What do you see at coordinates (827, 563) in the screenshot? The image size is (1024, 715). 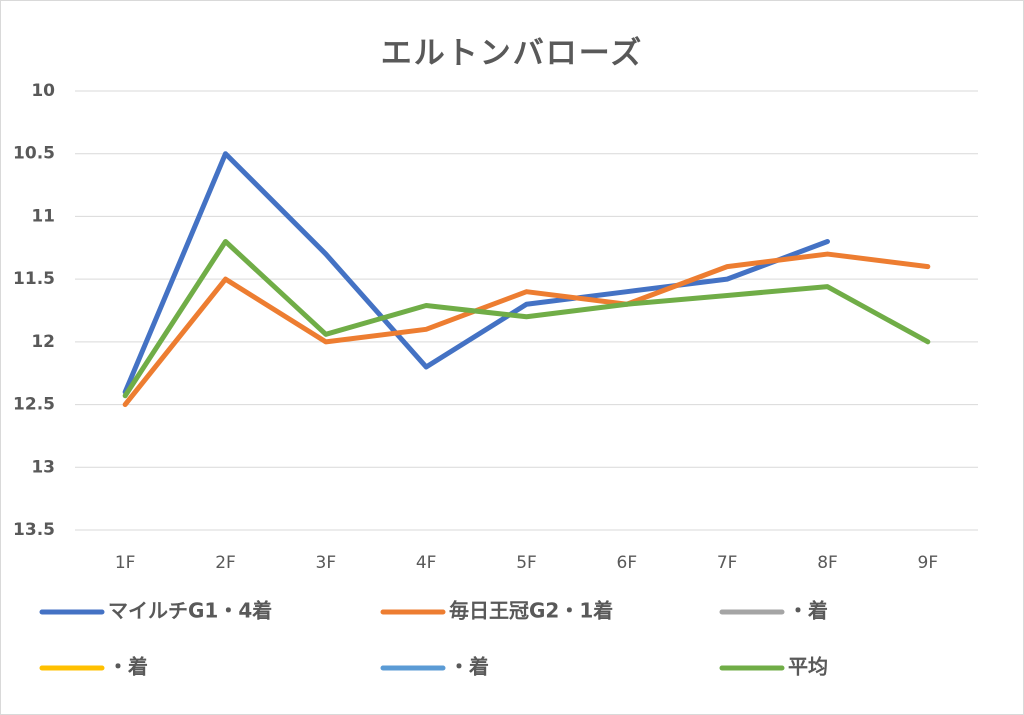 I see `x-tick-label: 8F` at bounding box center [827, 563].